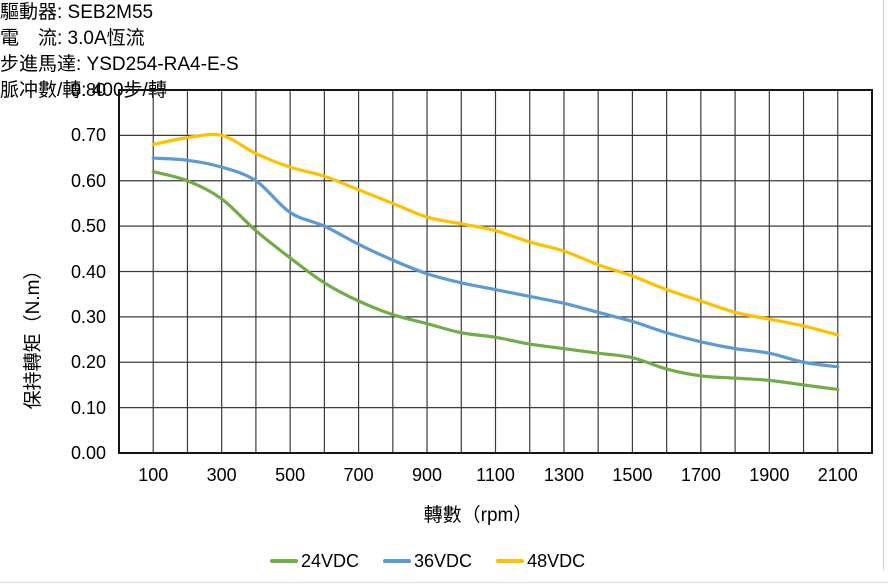  What do you see at coordinates (88, 226) in the screenshot?
I see `y-tick-label: 0.50` at bounding box center [88, 226].